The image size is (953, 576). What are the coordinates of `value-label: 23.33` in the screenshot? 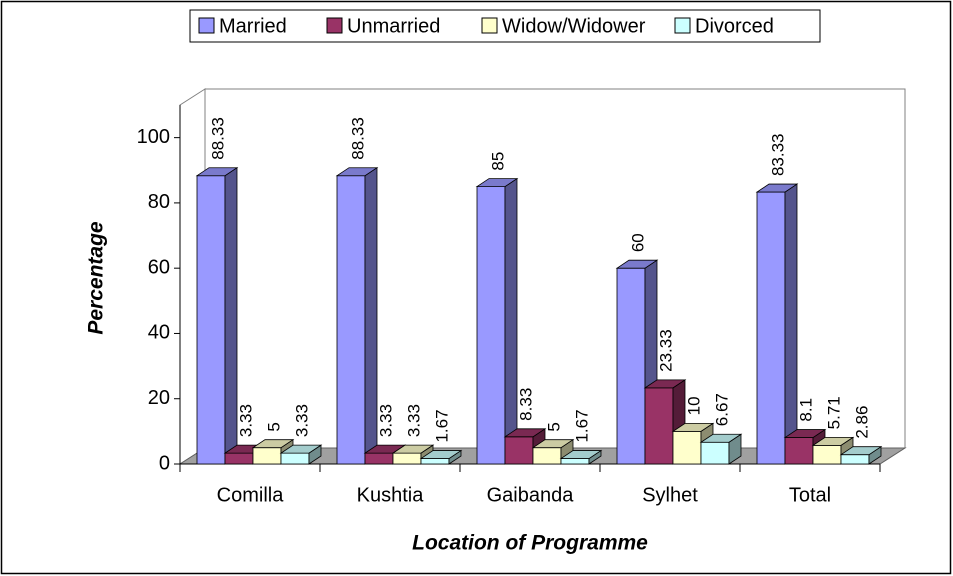 It's located at (665, 350).